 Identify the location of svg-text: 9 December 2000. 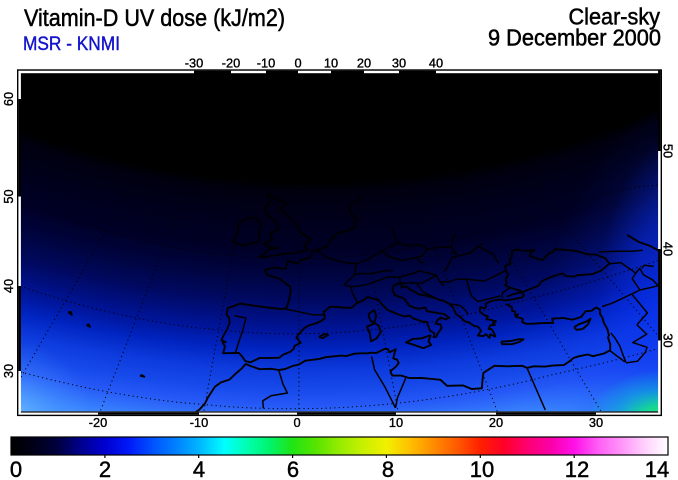
(574, 38).